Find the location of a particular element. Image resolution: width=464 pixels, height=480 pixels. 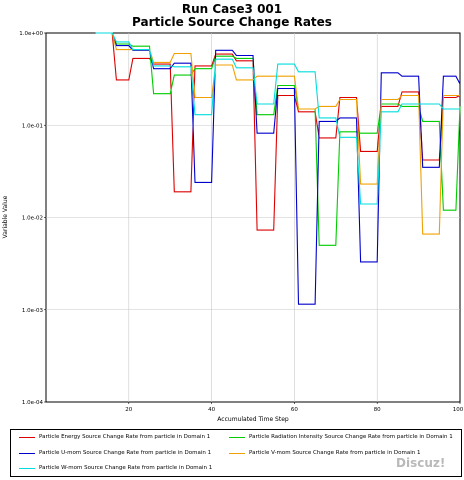

y-tick-label: 1.0e-04 is located at coordinates (33, 403).